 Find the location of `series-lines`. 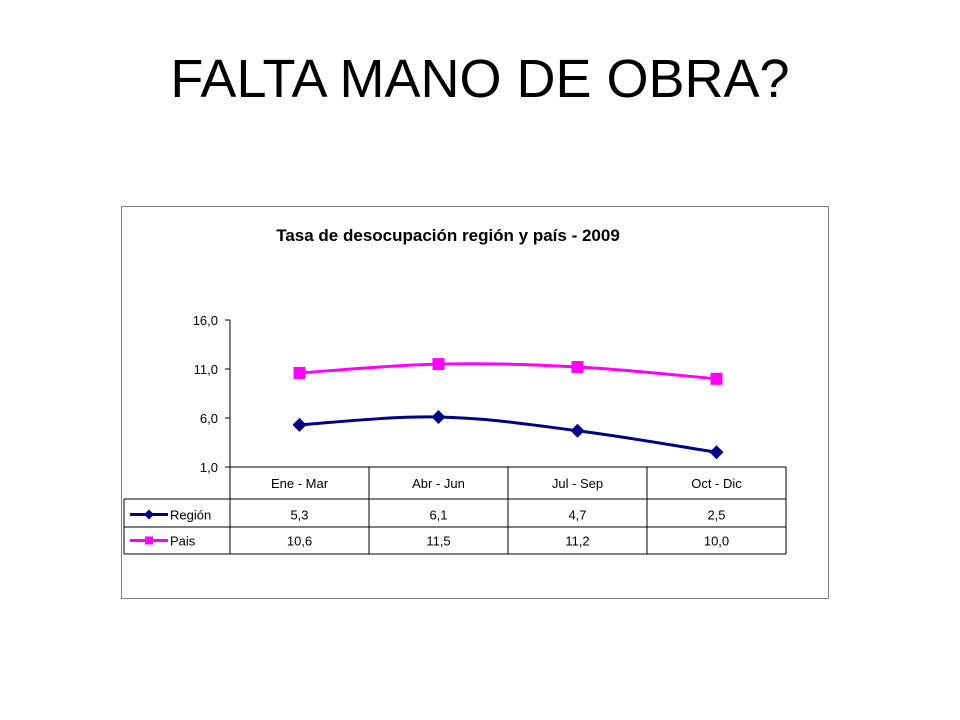

series-lines is located at coordinates (508, 409).